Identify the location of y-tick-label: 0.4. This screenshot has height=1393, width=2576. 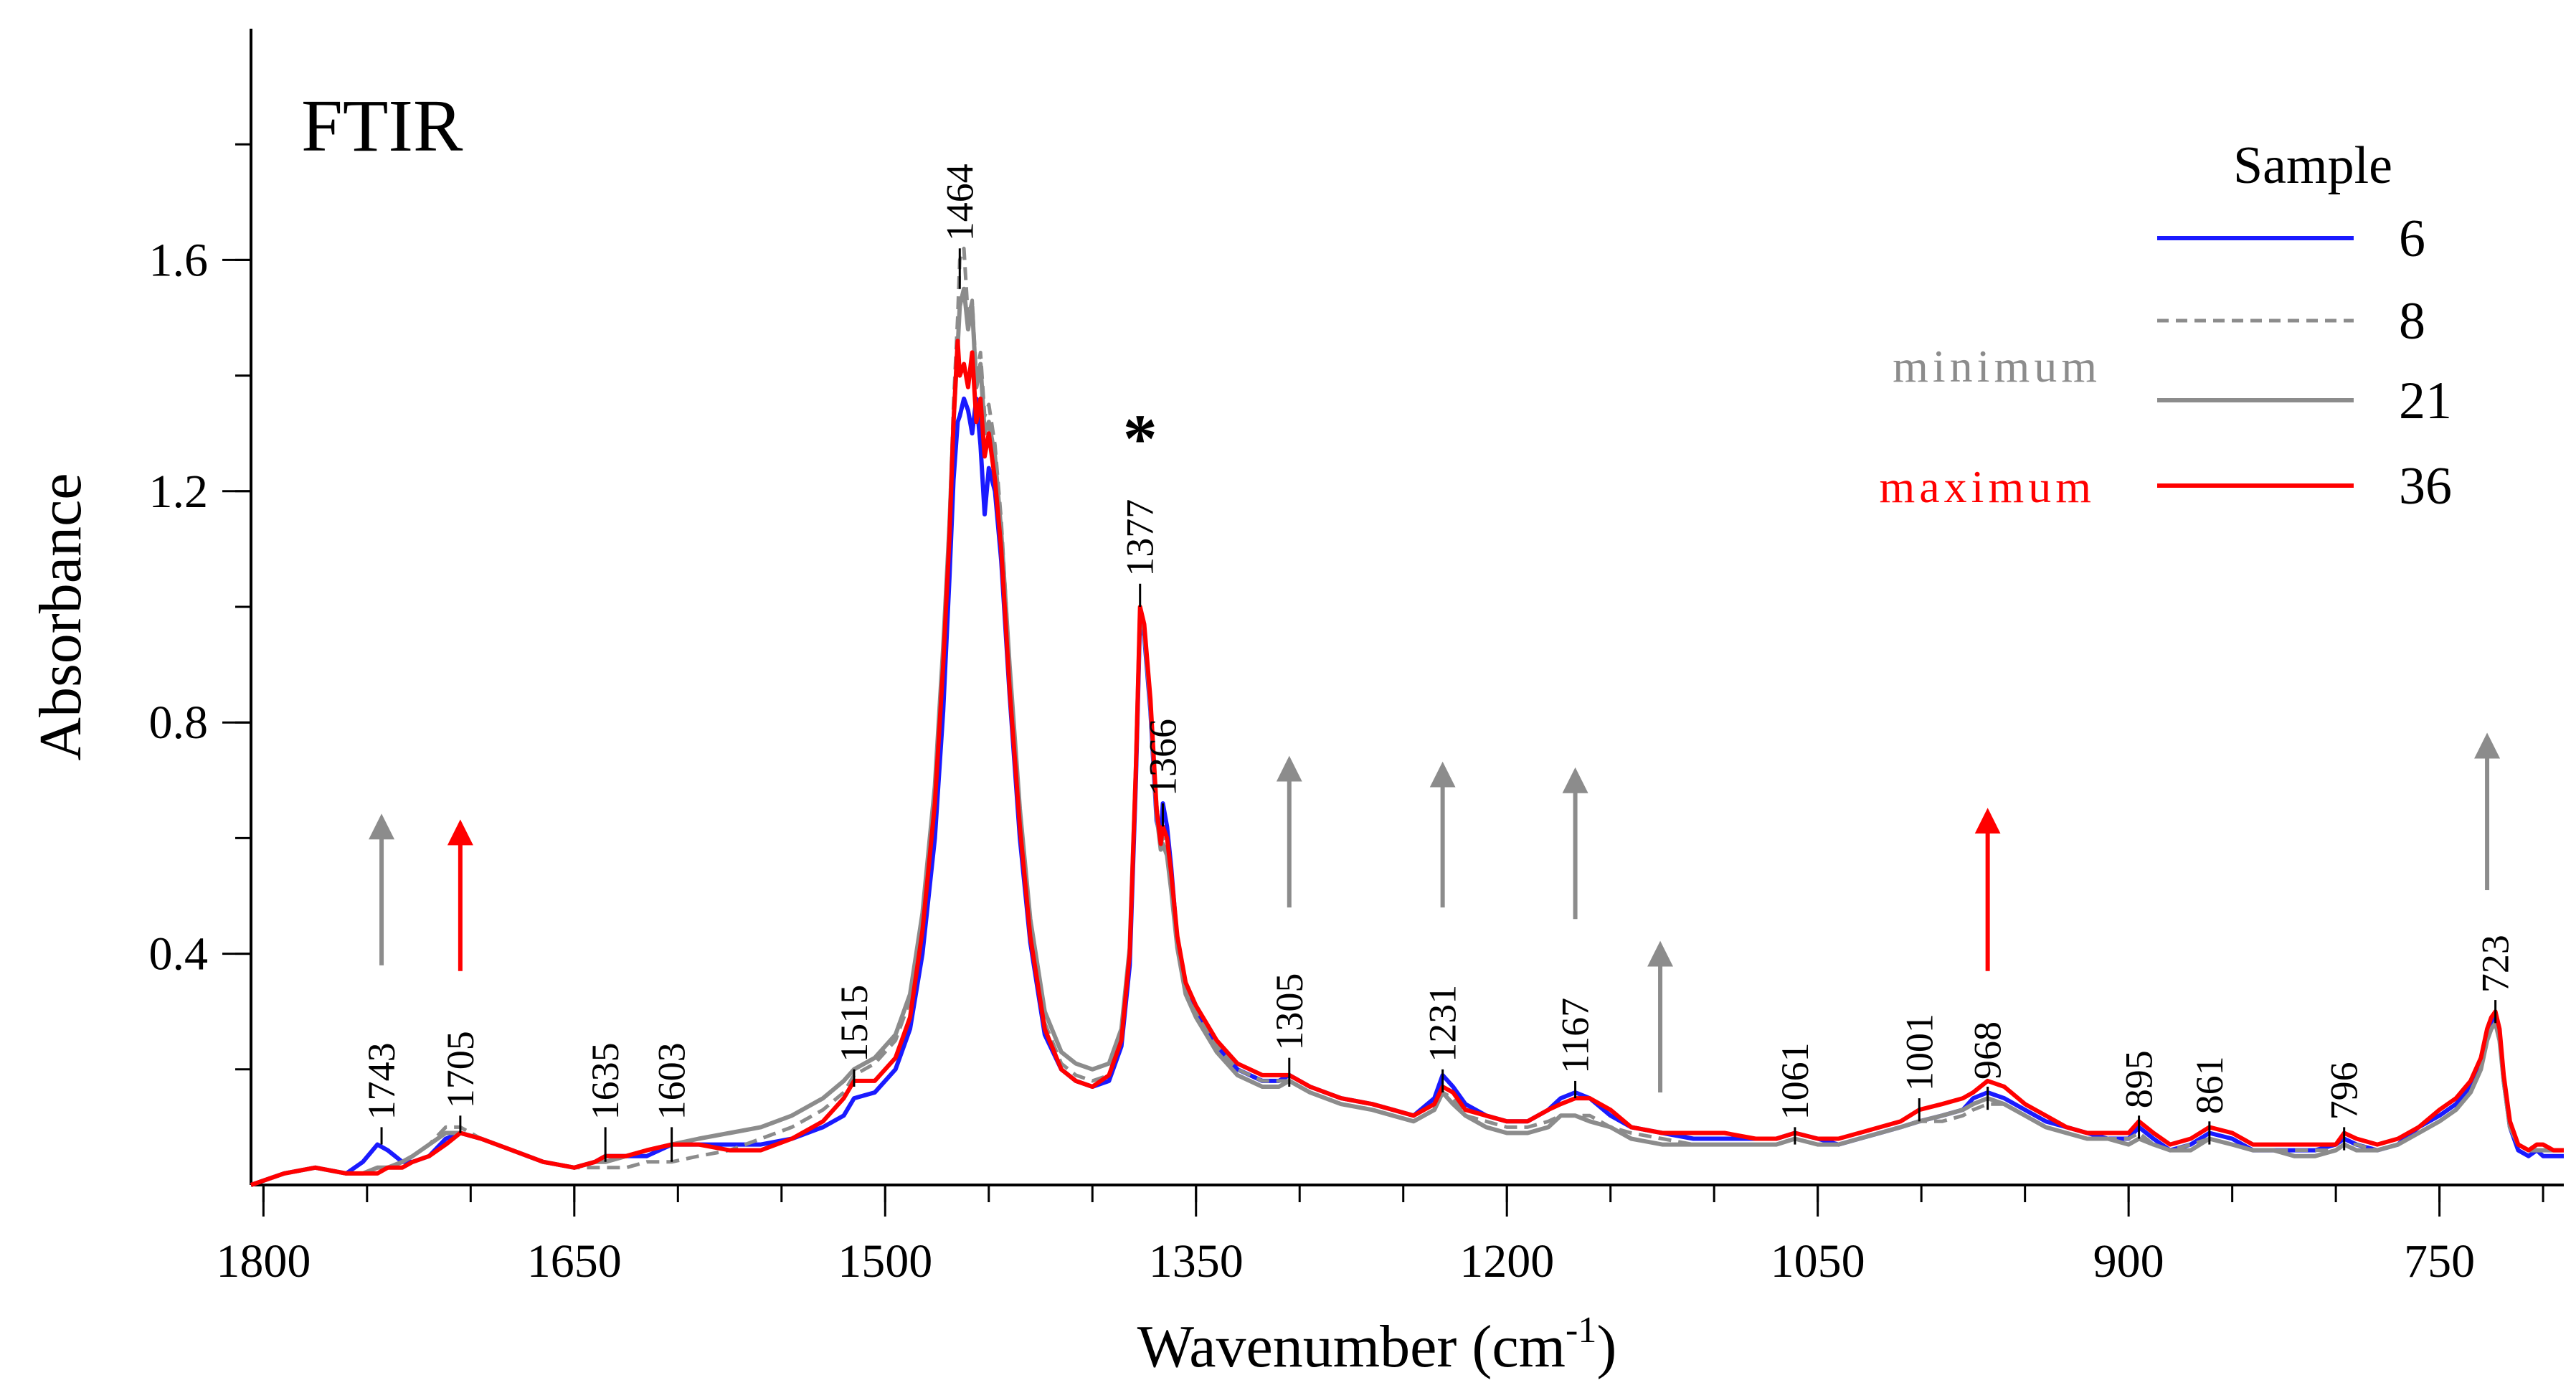
(179, 954).